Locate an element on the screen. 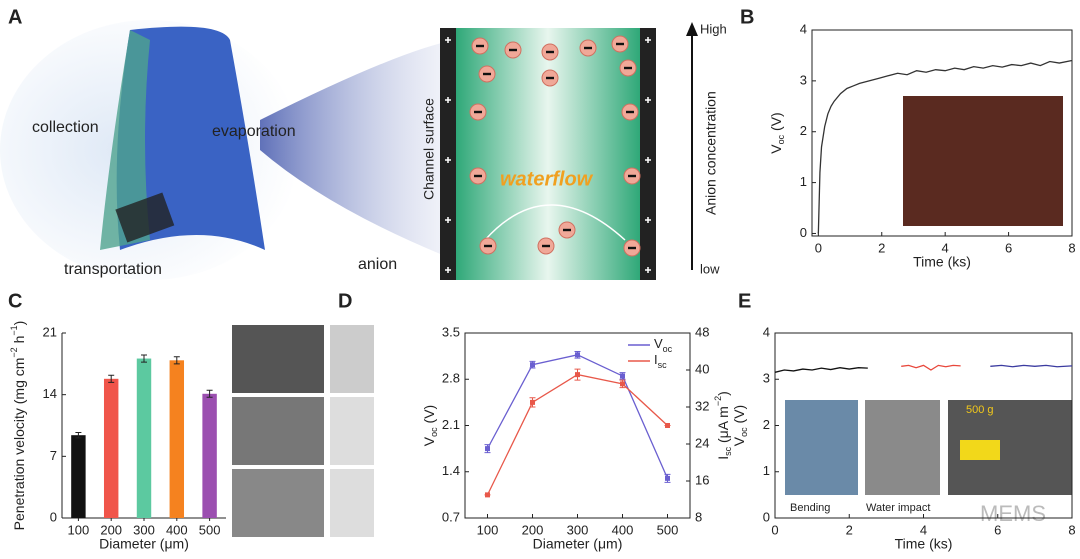 The height and width of the screenshot is (559, 1080). y-tick-label: 21 is located at coordinates (50, 331).